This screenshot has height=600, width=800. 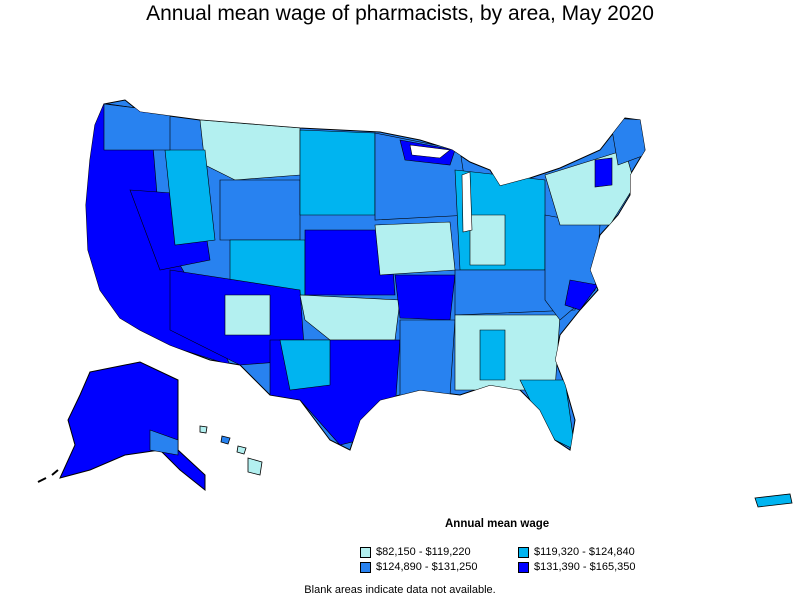 What do you see at coordinates (137, 127) in the screenshot?
I see `region-washington` at bounding box center [137, 127].